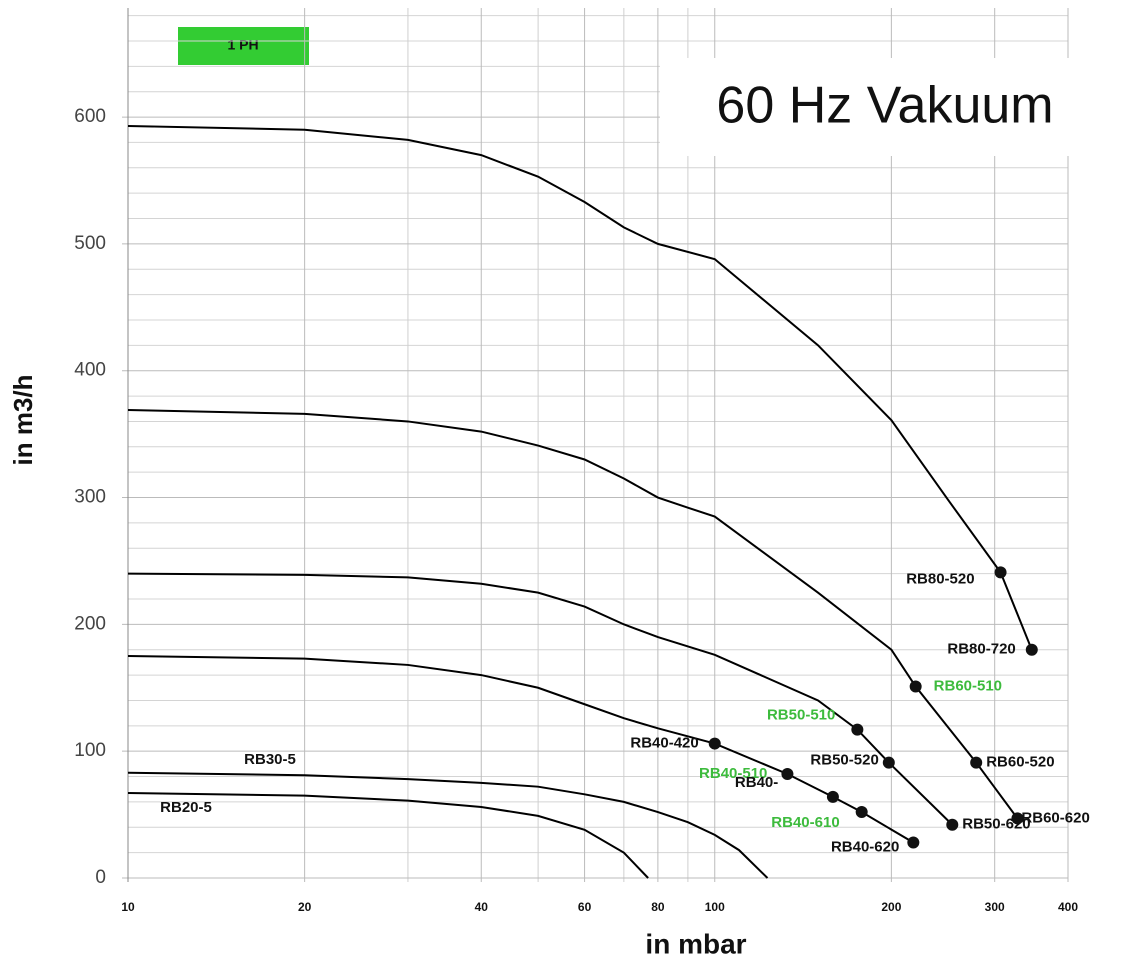  I want to click on x-tick-label: 20, so click(305, 907).